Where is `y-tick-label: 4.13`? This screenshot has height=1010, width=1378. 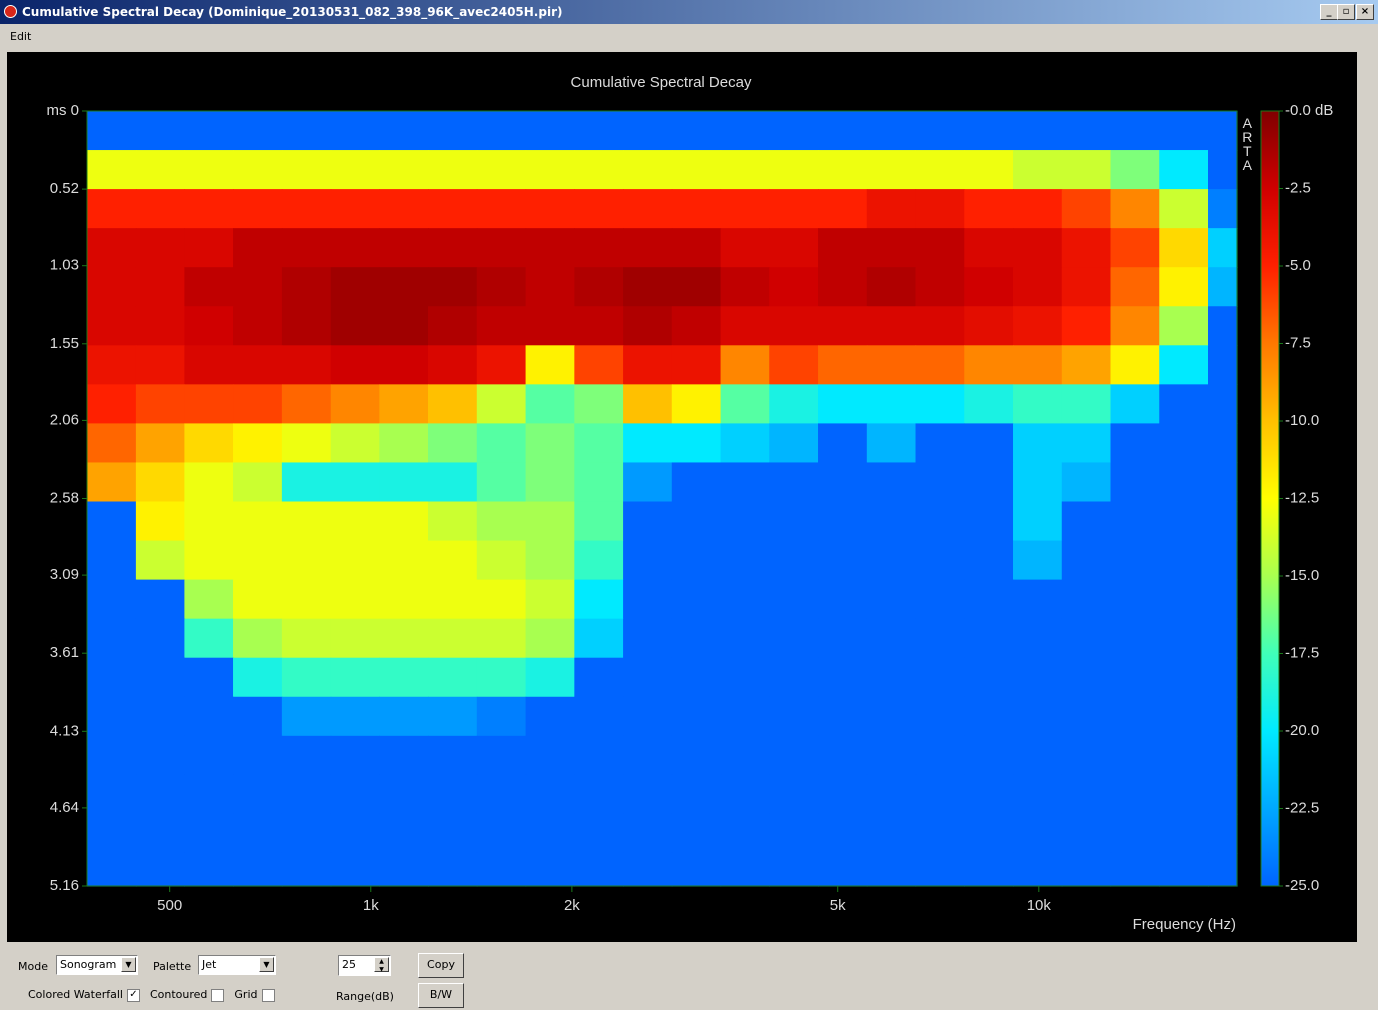 y-tick-label: 4.13 is located at coordinates (64, 730).